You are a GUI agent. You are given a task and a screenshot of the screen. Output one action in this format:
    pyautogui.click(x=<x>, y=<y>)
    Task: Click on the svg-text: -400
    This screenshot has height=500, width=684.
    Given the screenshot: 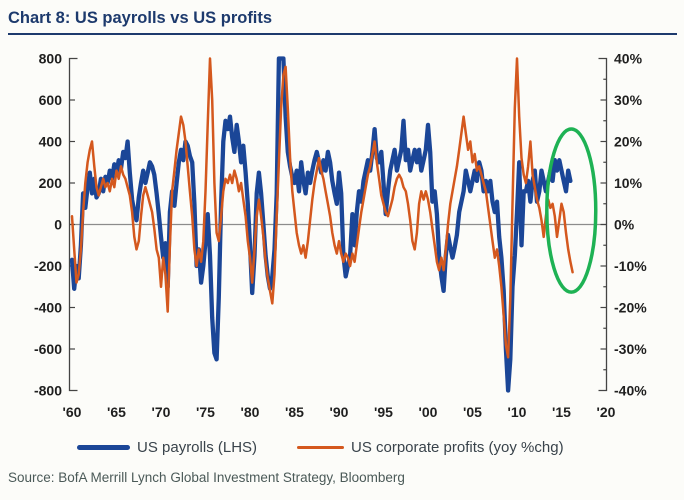 What is the action you would take?
    pyautogui.click(x=48, y=308)
    